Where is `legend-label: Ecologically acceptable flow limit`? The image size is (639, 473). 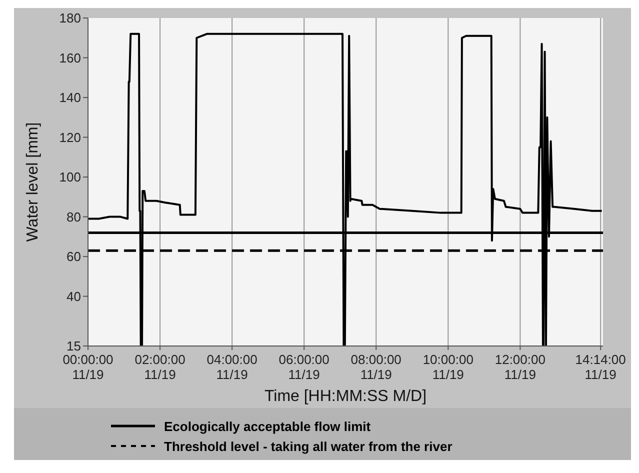 legend-label: Ecologically acceptable flow limit is located at coordinates (267, 426).